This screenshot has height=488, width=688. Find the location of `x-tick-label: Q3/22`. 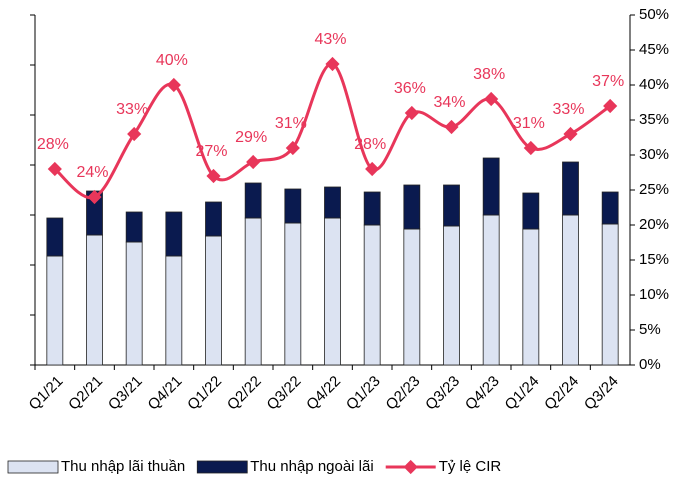

x-tick-label: Q3/22 is located at coordinates (284, 393).